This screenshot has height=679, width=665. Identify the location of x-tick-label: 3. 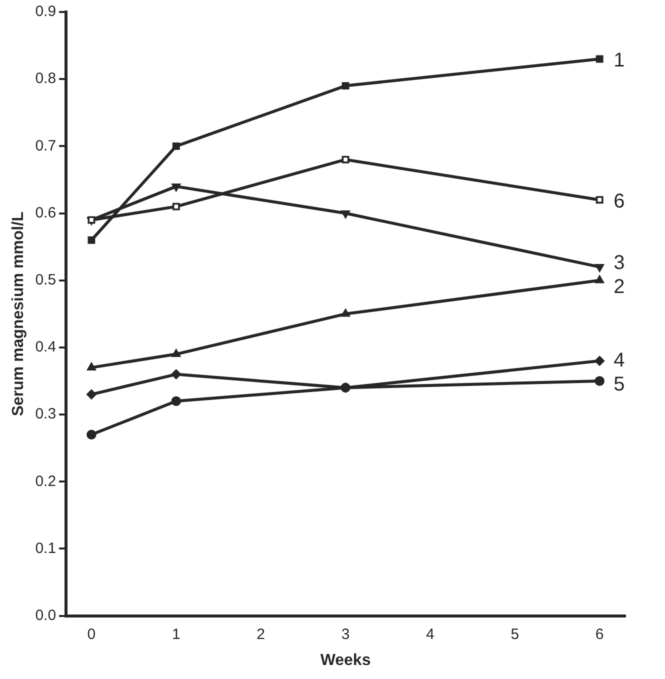
(345, 634).